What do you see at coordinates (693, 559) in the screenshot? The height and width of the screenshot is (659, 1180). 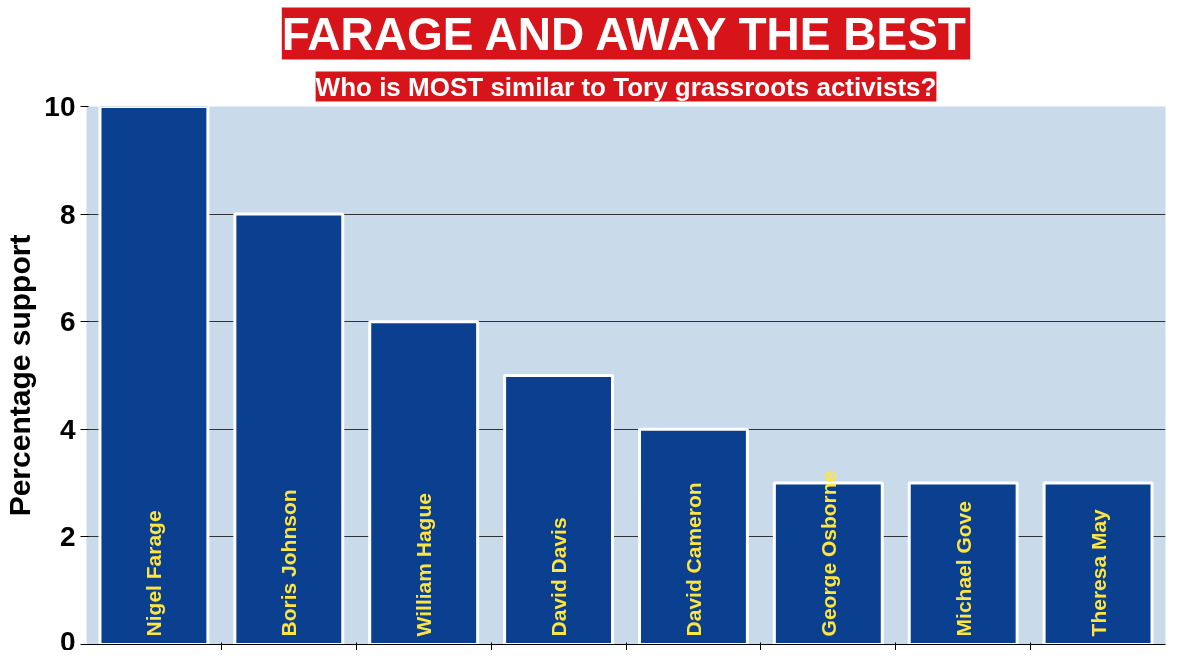 I see `x-tick-label: David Cameron` at bounding box center [693, 559].